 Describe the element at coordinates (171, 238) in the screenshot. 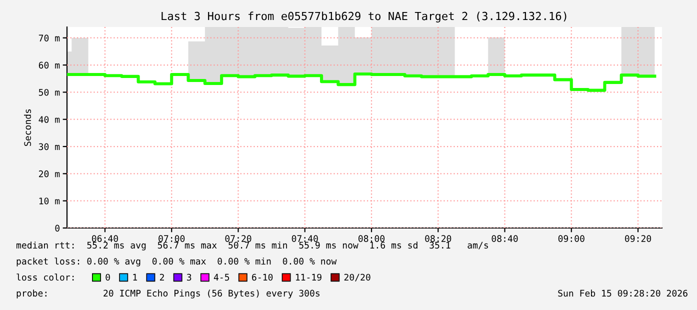

I see `x-tick-label: 07:00` at that location.